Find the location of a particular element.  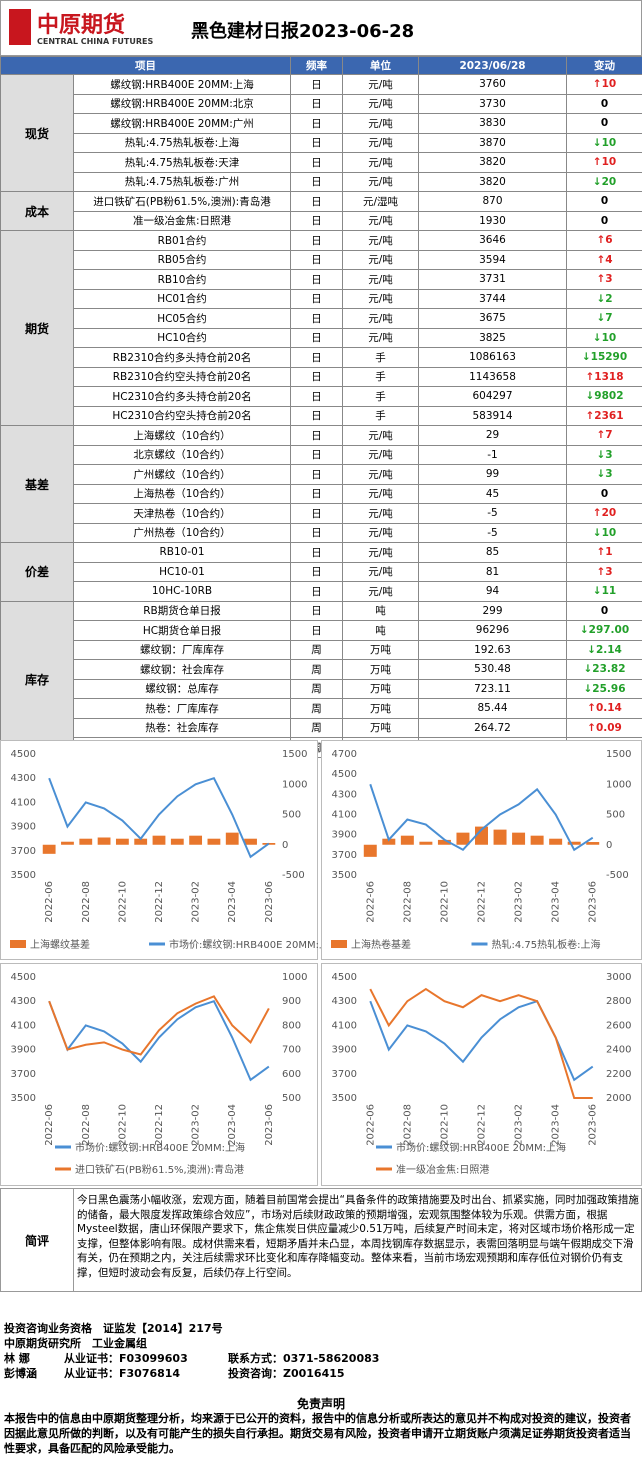

table-row: HC01合约日元/吨 3744 ↓2 is located at coordinates (321, 298).